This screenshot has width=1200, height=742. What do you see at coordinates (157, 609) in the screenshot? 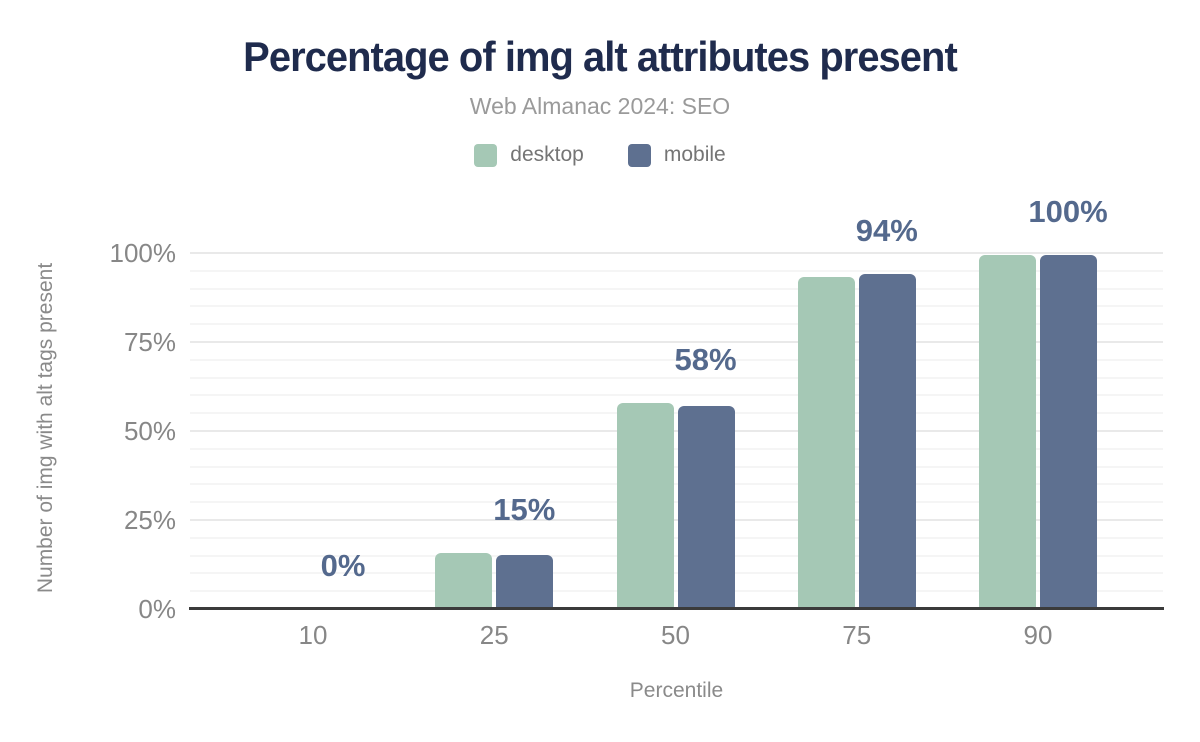
I see `y-tick-0%: 0%` at bounding box center [157, 609].